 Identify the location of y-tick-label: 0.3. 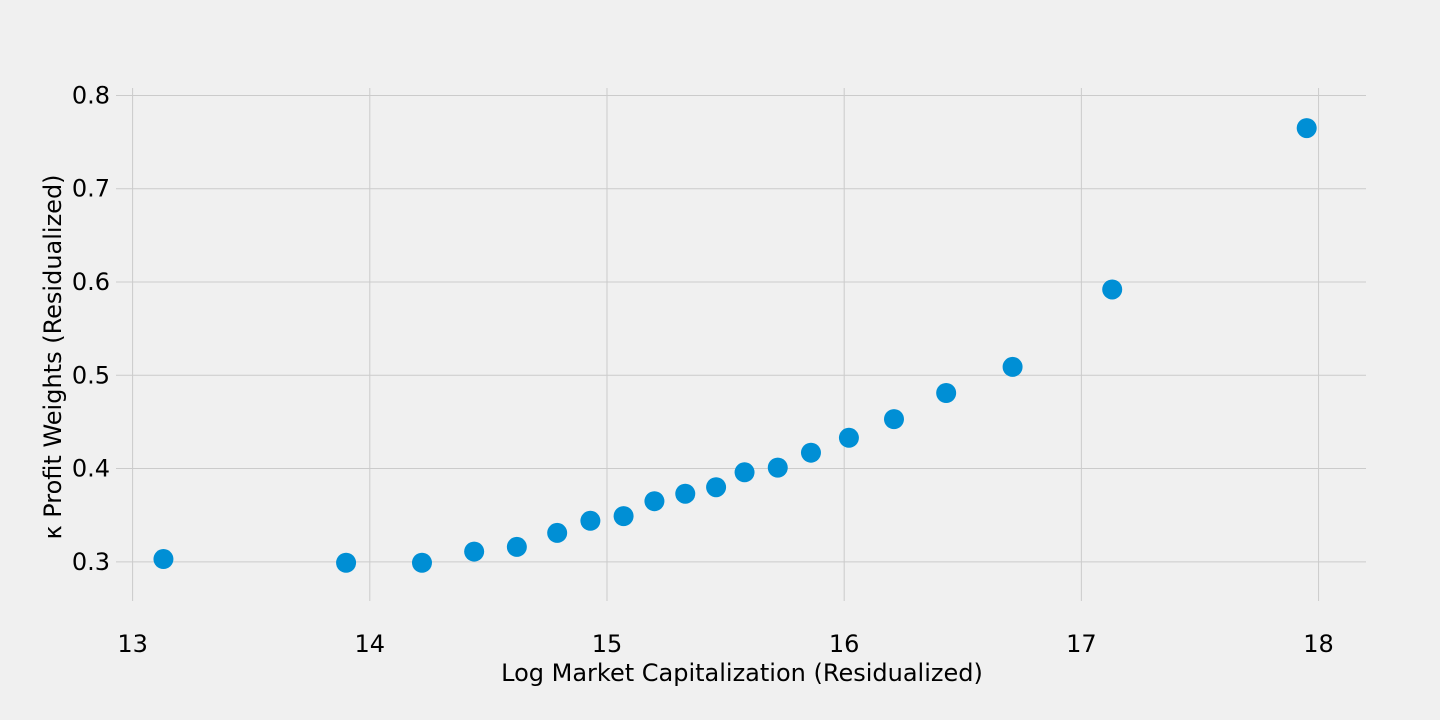
(91, 562).